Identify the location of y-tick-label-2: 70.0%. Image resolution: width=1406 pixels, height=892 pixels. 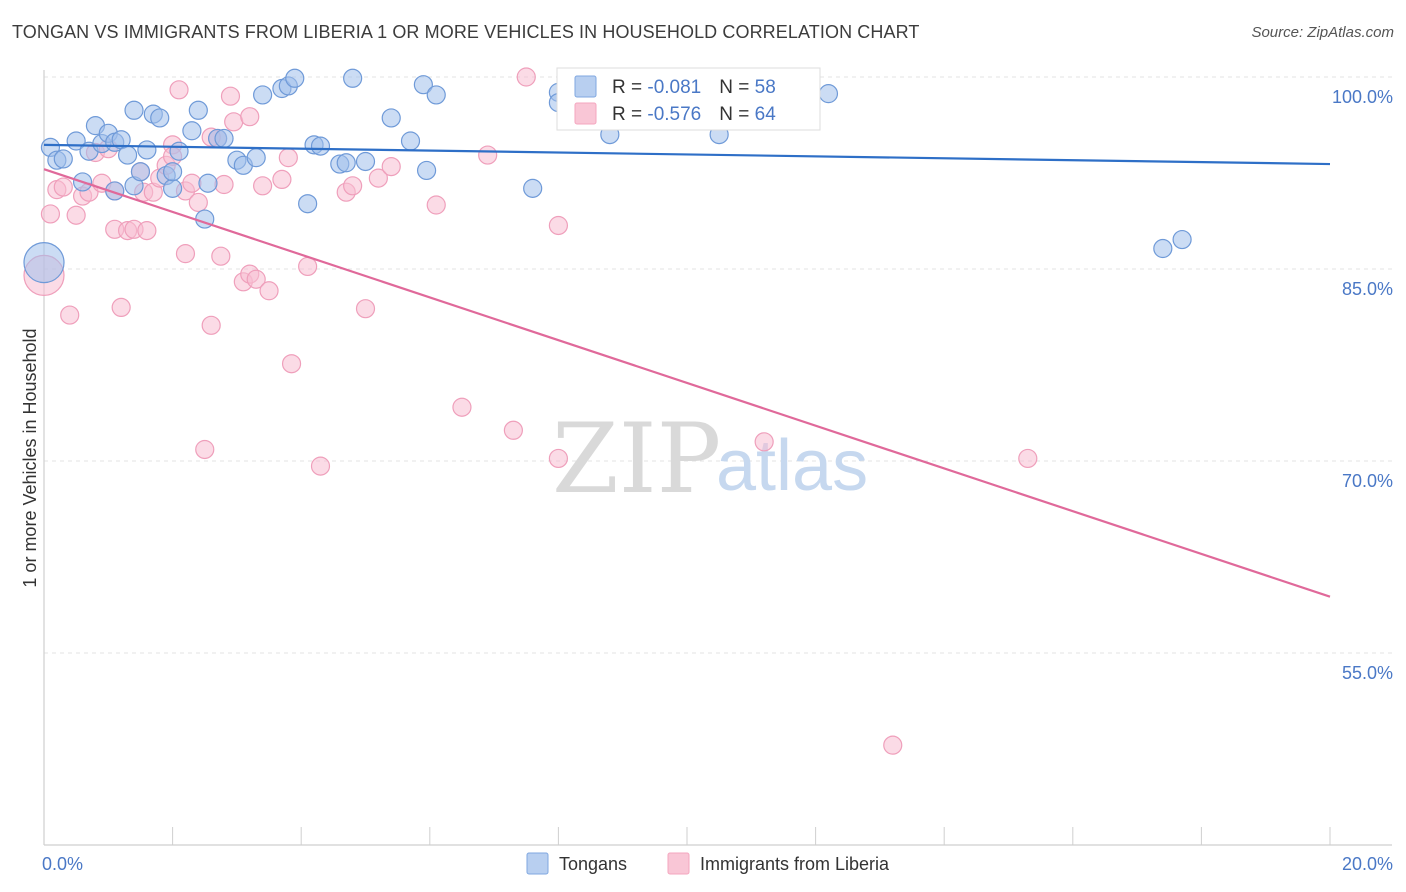
(1367, 481).